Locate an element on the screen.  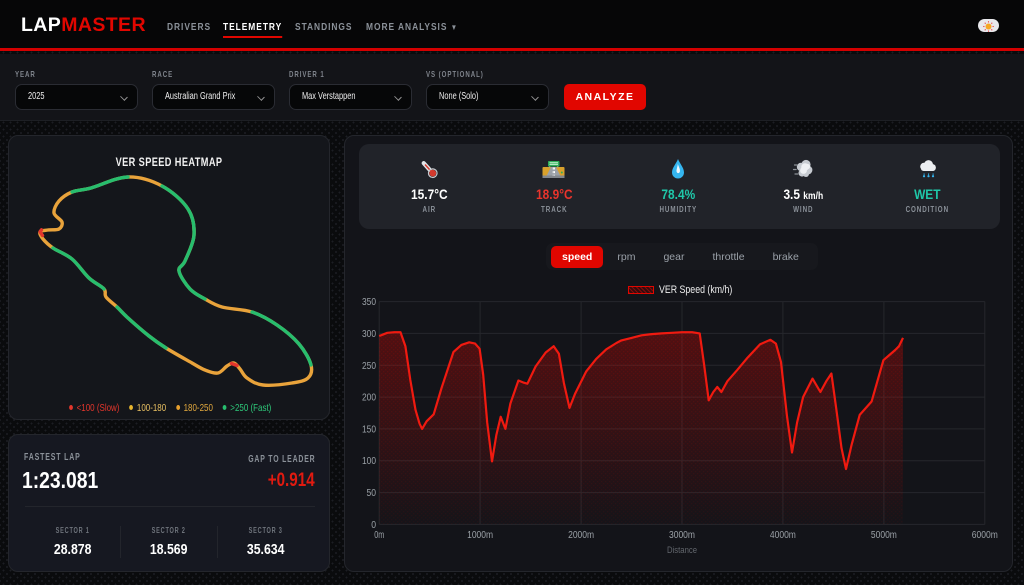
svg-text: 150 is located at coordinates (369, 429).